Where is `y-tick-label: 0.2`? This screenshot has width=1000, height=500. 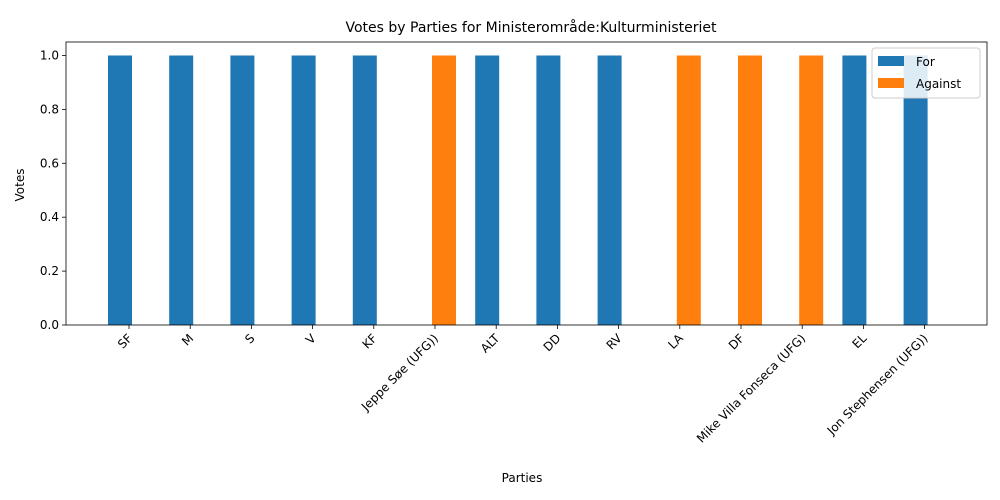 y-tick-label: 0.2 is located at coordinates (49, 271).